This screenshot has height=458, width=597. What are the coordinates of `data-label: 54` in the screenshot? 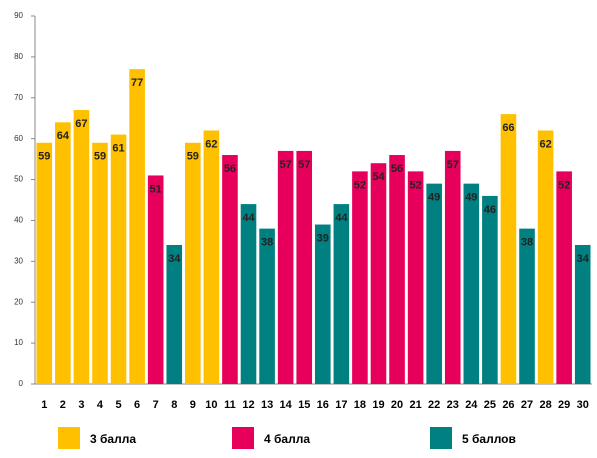 It's located at (378, 177).